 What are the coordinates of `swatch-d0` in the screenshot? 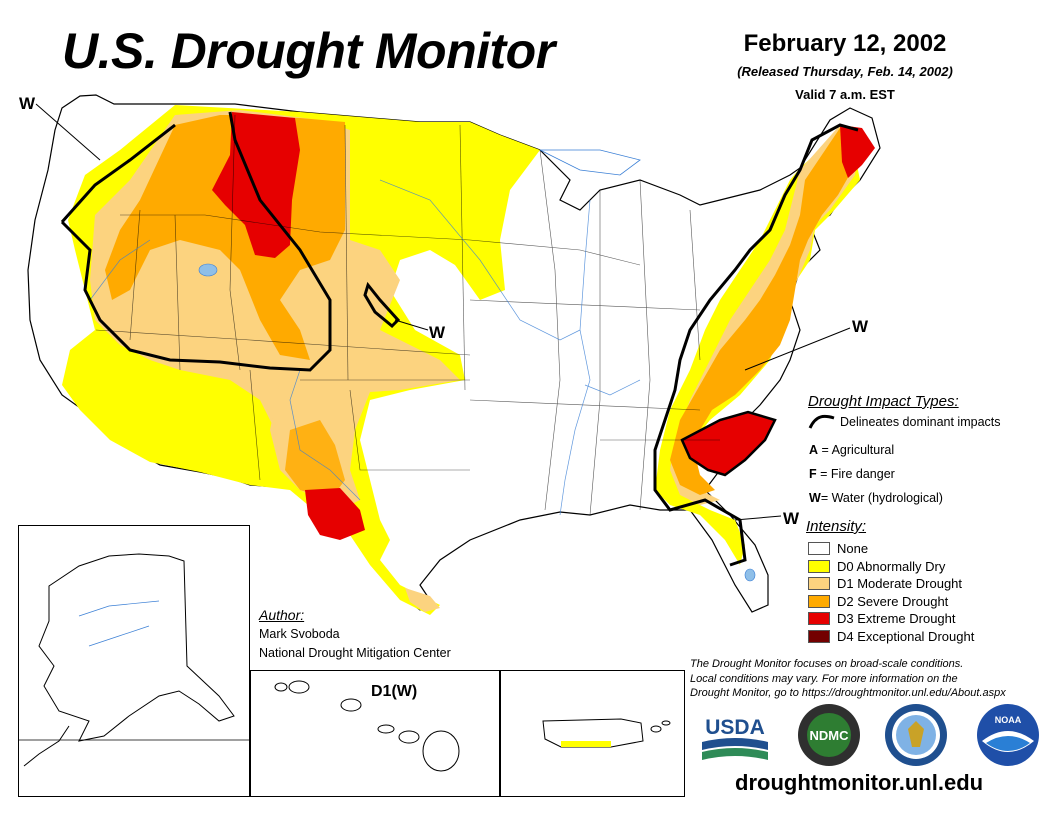 It's located at (819, 566).